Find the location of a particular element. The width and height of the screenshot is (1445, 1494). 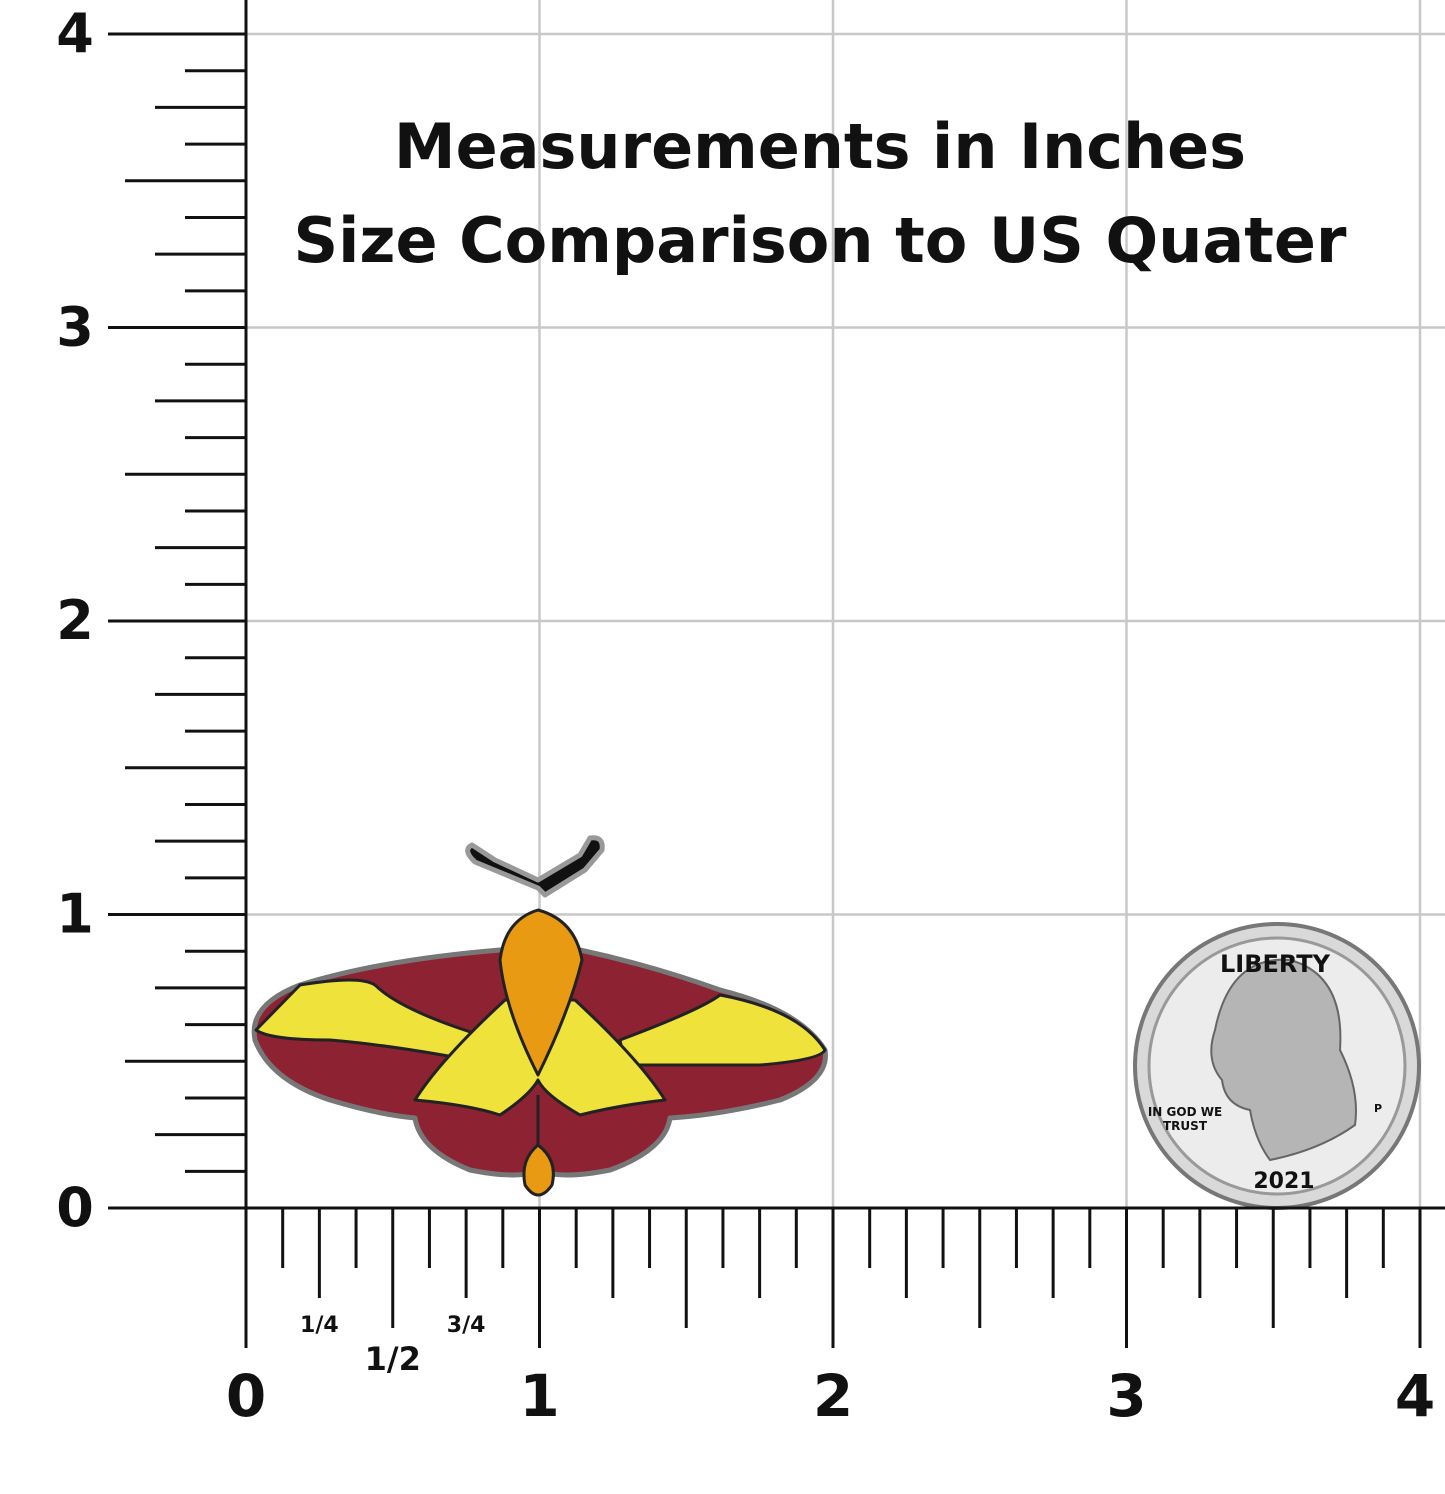

title-line-1: Measurements in Inches is located at coordinates (820, 146).